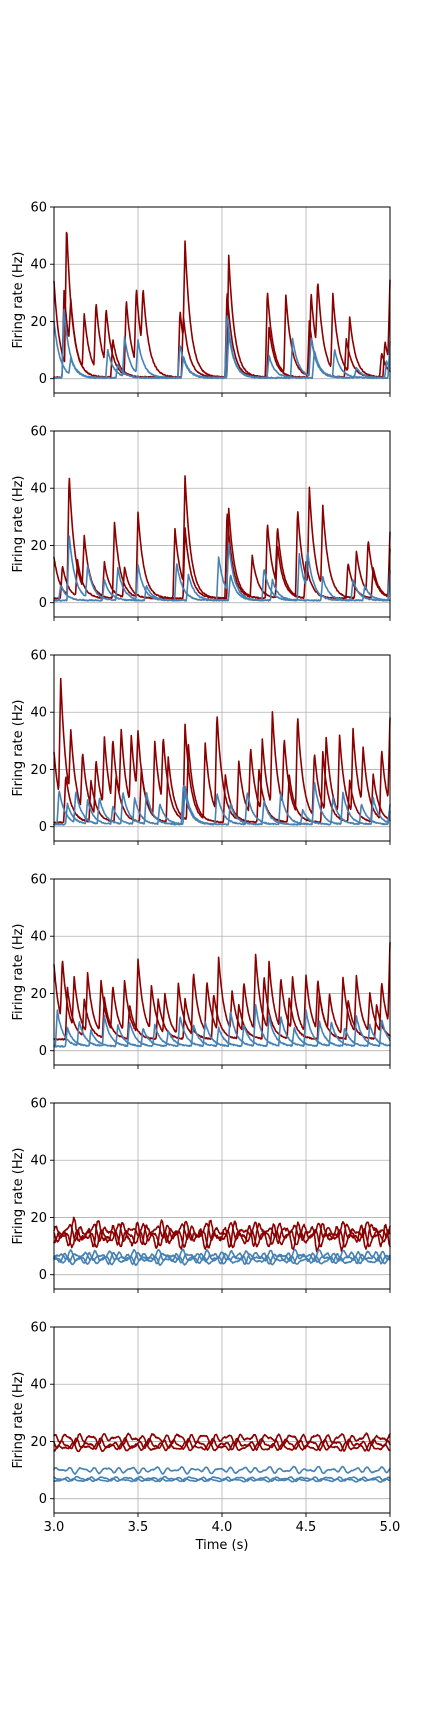  What do you see at coordinates (222, 1545) in the screenshot?
I see `x-axis-label: Time (s)` at bounding box center [222, 1545].